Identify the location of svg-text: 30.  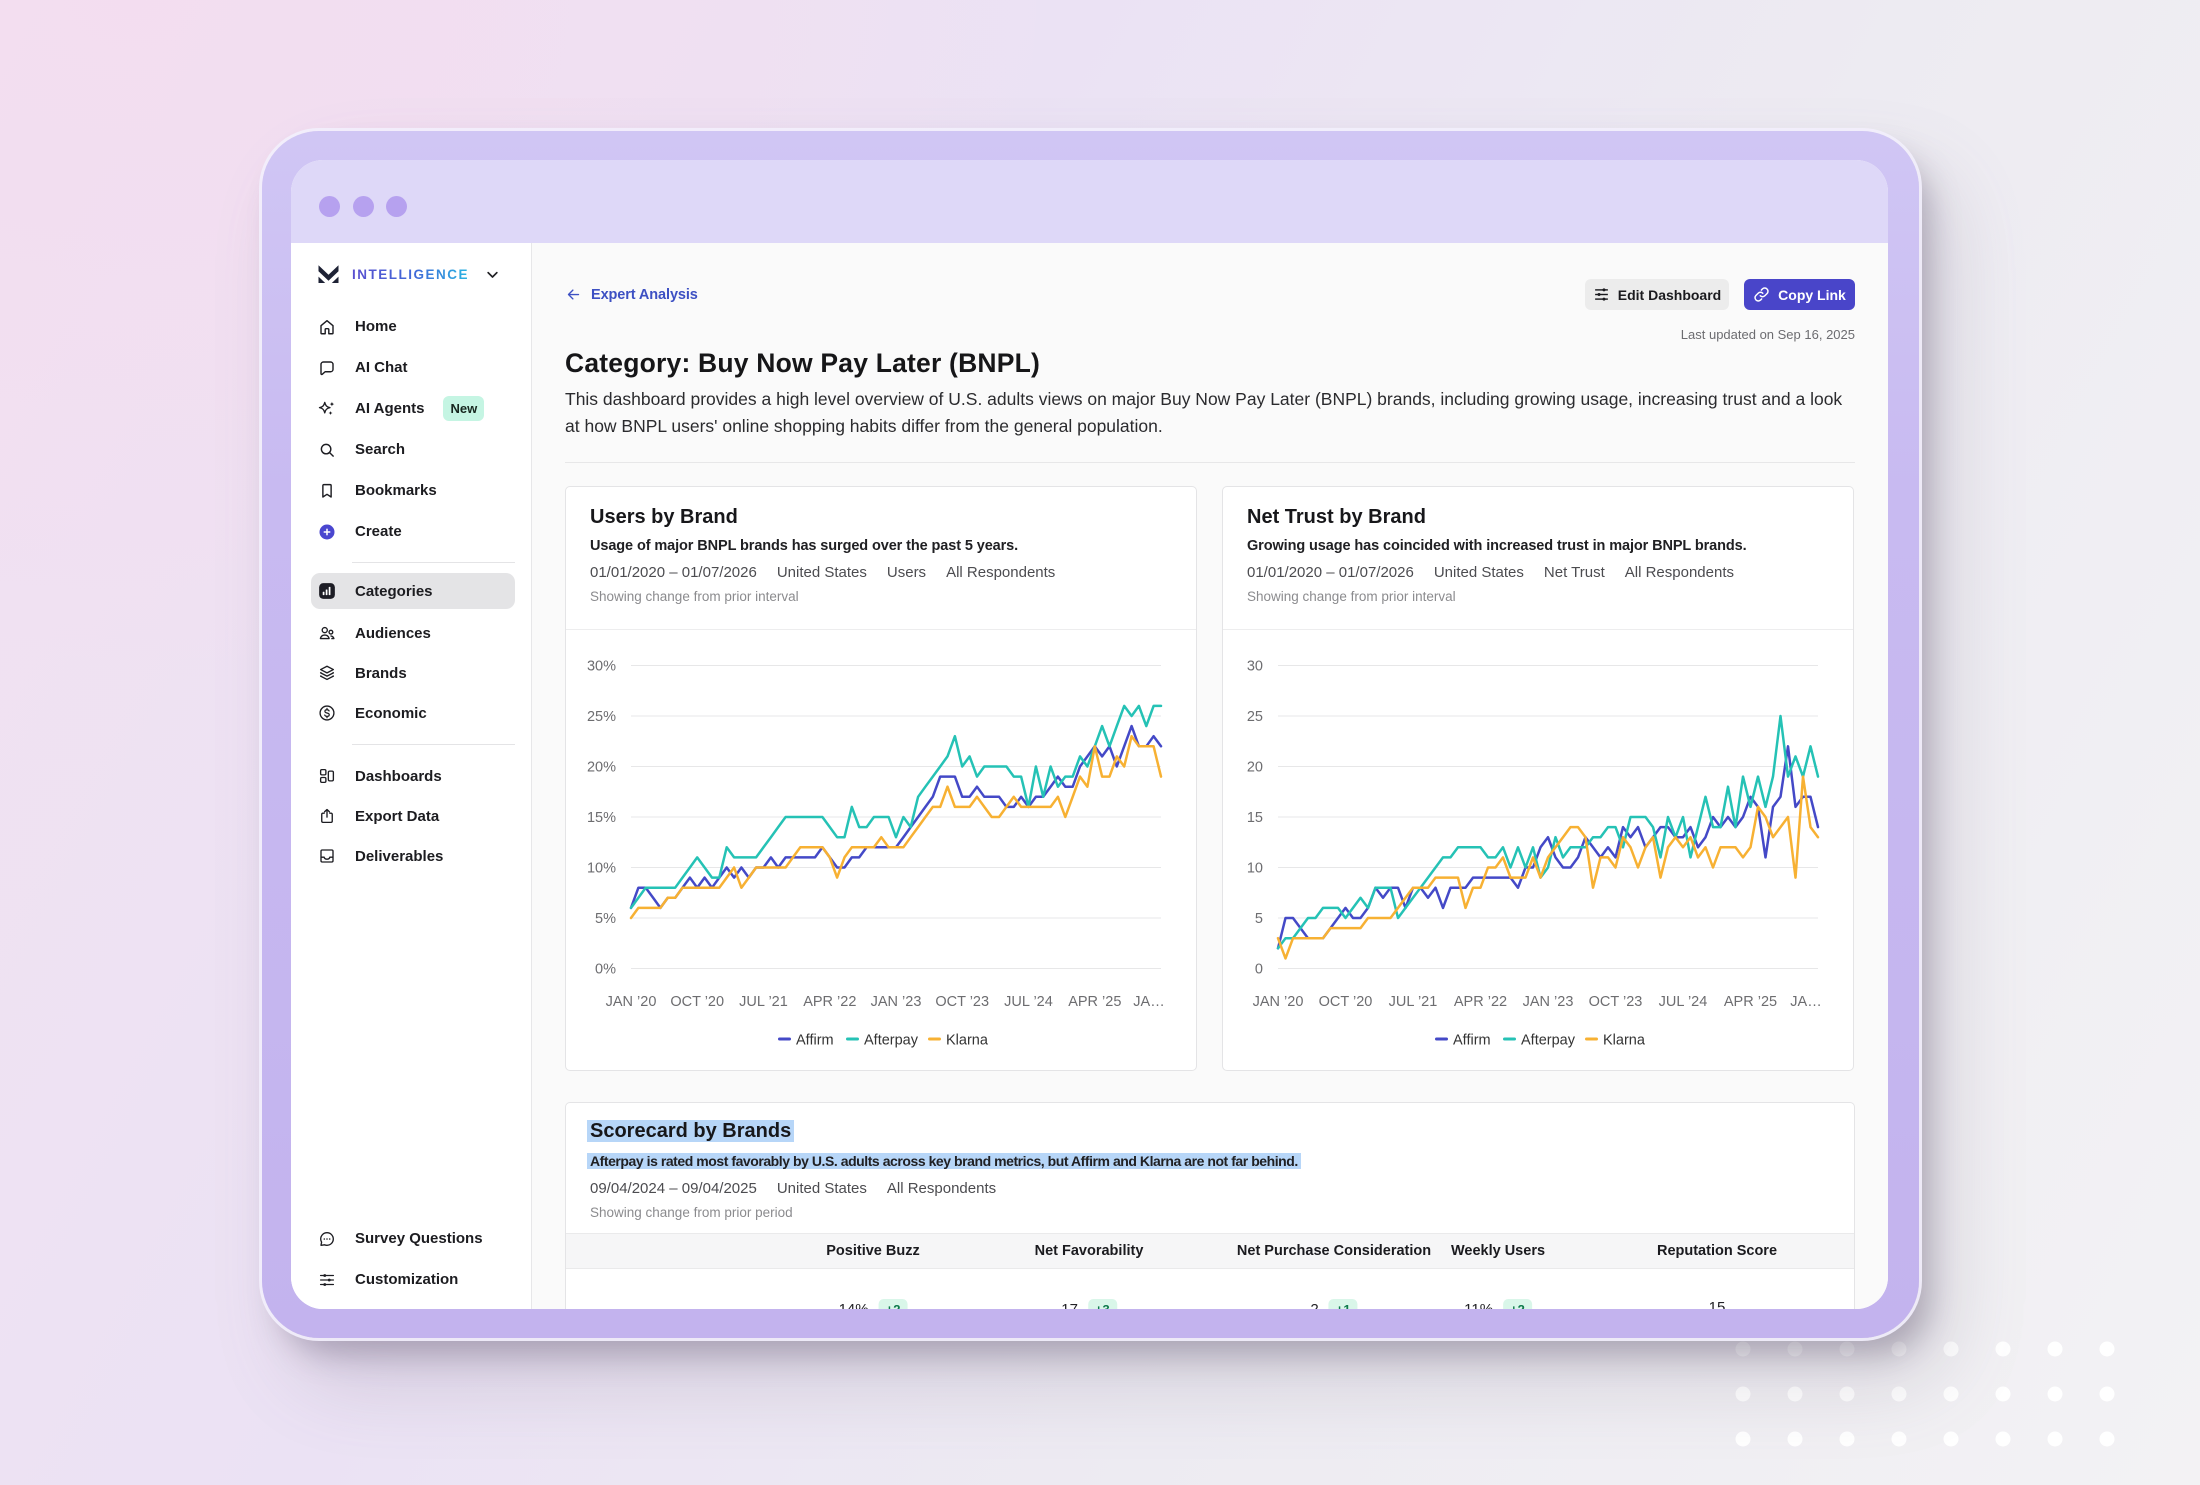
(1255, 667).